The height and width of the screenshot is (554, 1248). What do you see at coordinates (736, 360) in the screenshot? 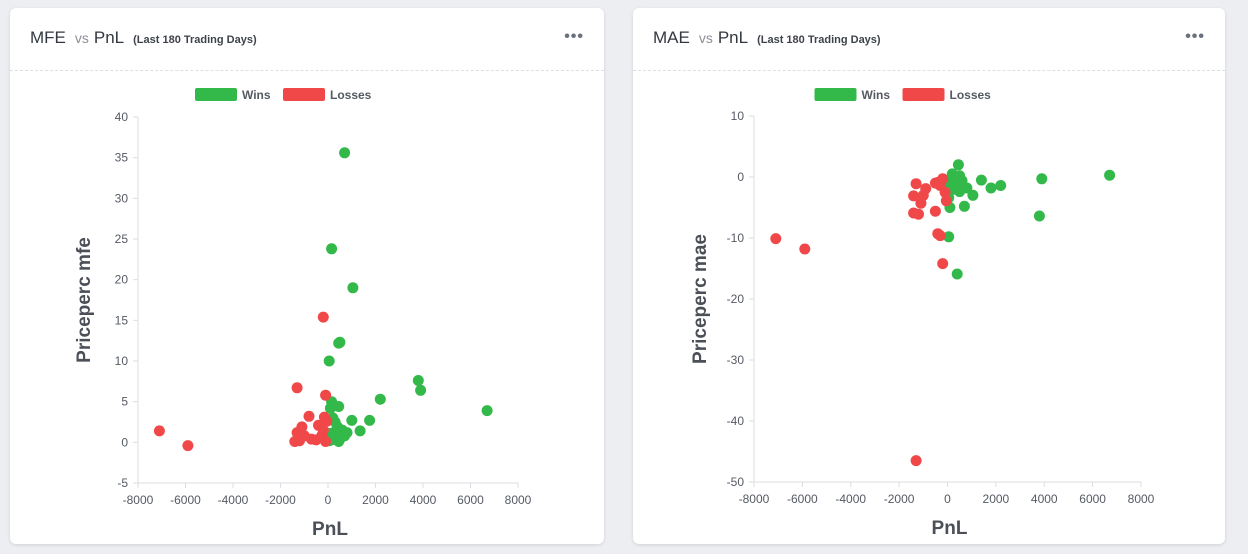
I see `y-tick-label: -30` at bounding box center [736, 360].